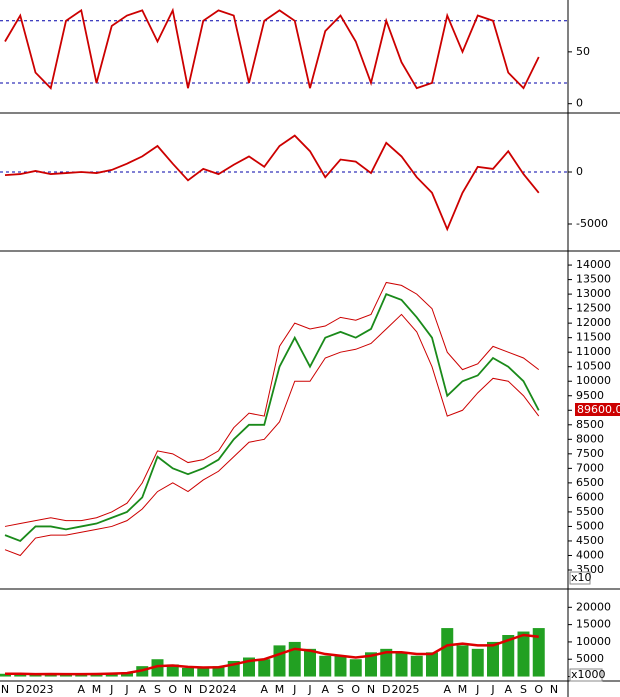  What do you see at coordinates (593, 337) in the screenshot?
I see `y-tick-label: 11500` at bounding box center [593, 337].